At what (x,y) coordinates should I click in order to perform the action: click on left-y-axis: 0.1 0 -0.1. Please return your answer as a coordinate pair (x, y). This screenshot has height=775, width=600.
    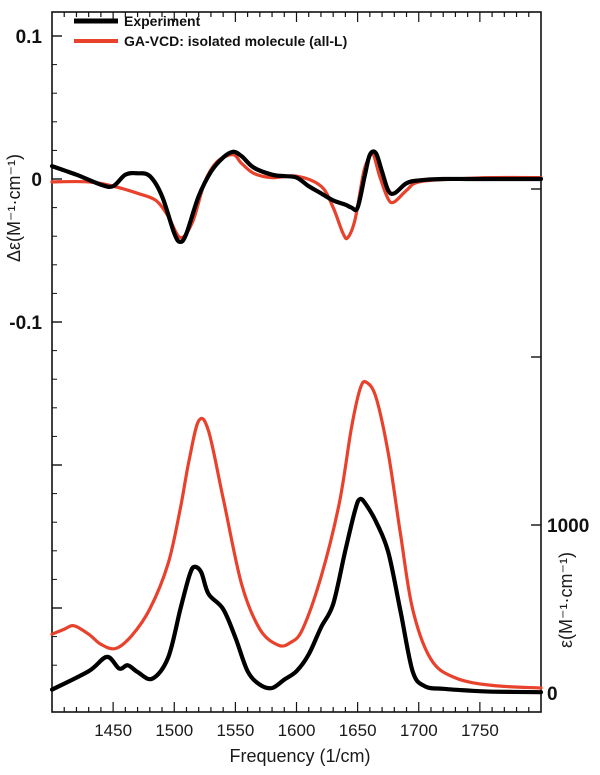
    Looking at the image, I should click on (35, 346).